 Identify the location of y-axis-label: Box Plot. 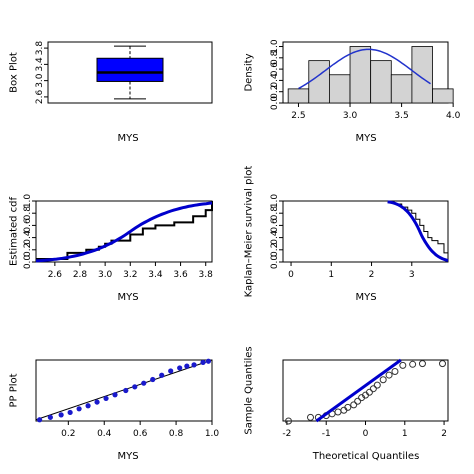
(13, 72).